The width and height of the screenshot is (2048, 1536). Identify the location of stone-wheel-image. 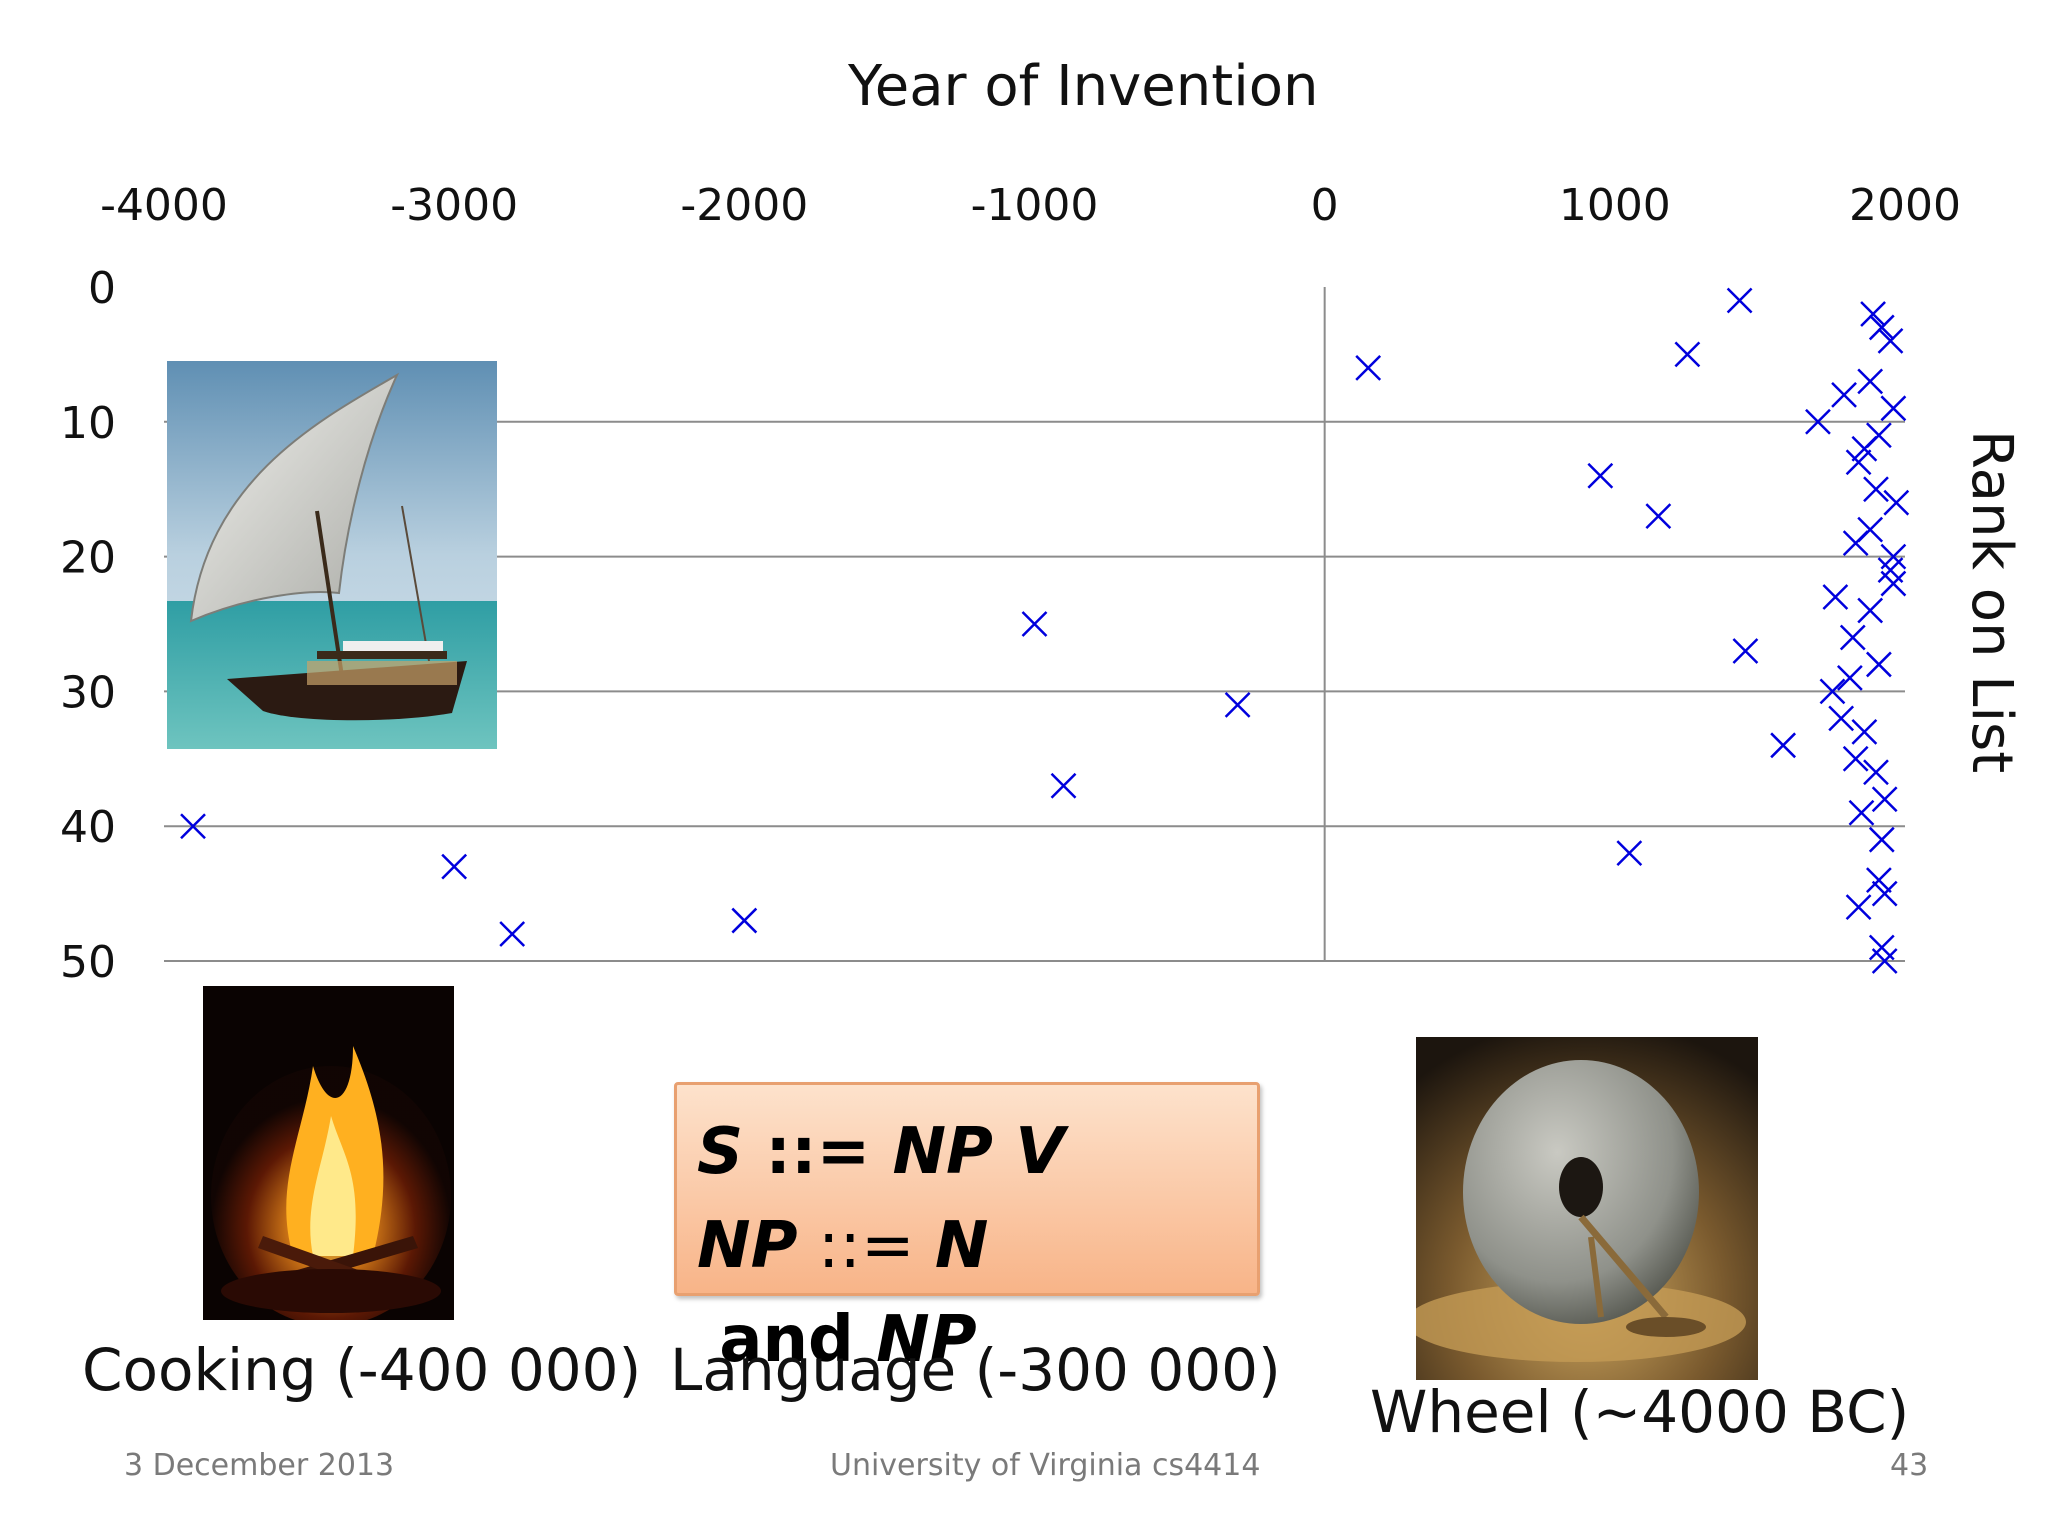
(1587, 1208).